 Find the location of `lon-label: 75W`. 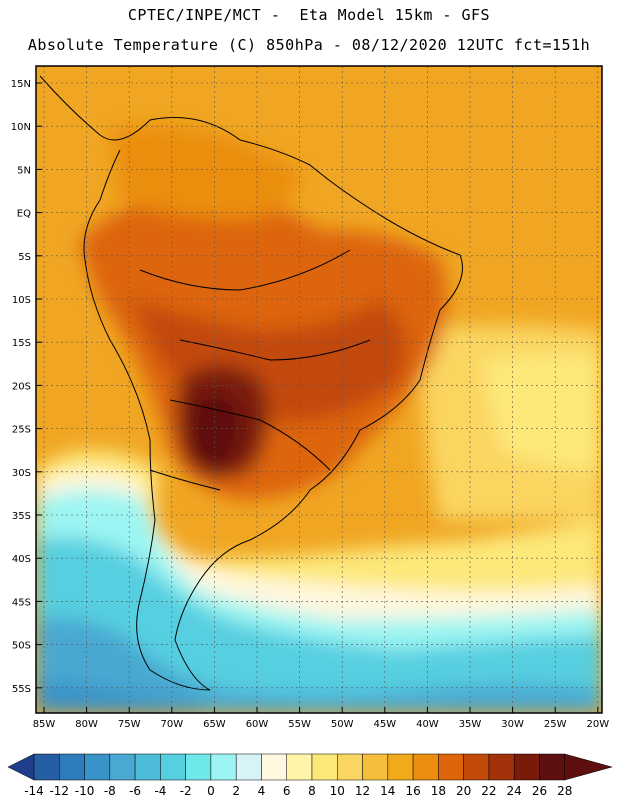

lon-label: 75W is located at coordinates (129, 724).